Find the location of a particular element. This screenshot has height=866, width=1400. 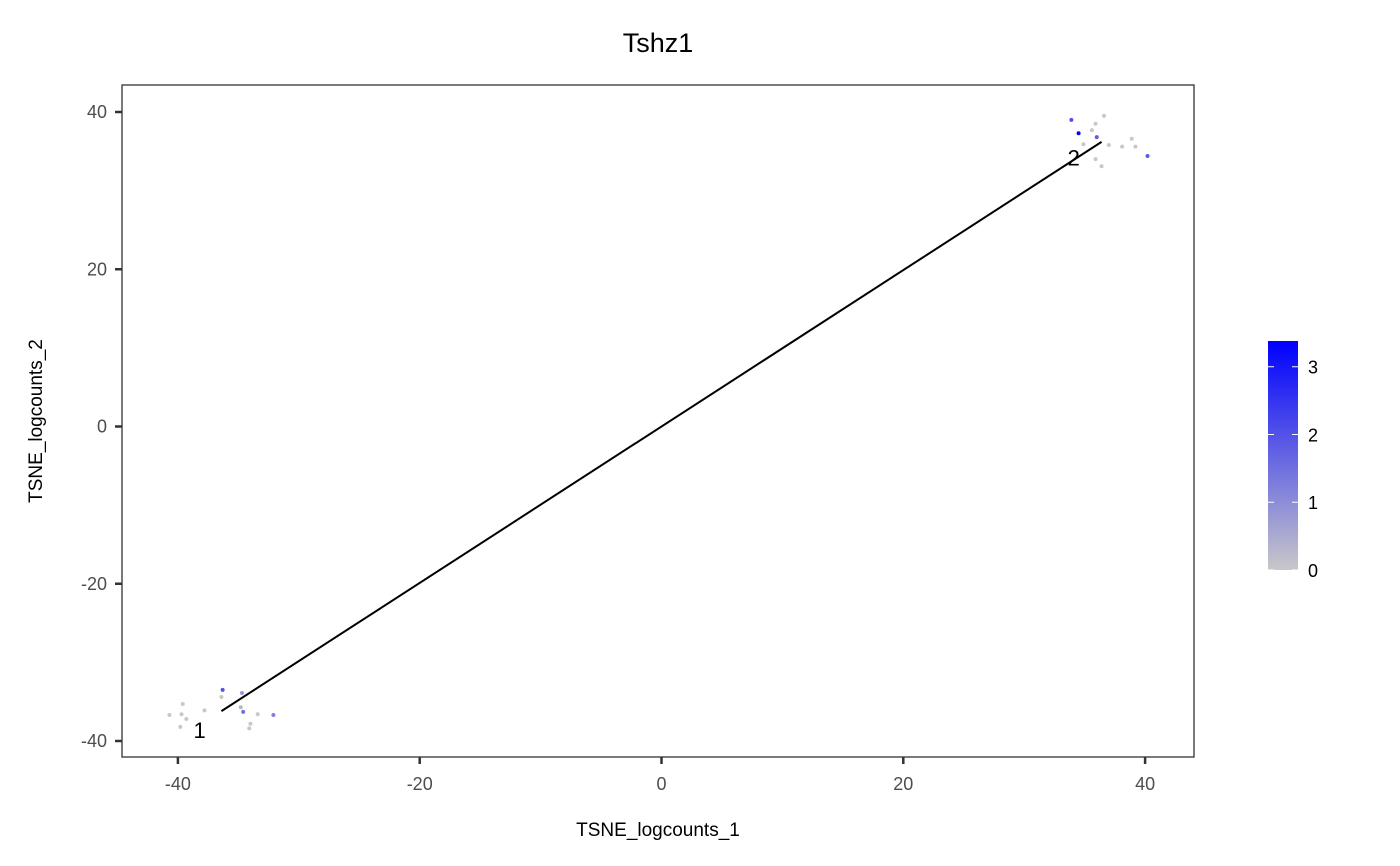

y-axis: -40 -20 0 20 40 is located at coordinates (101, 426).